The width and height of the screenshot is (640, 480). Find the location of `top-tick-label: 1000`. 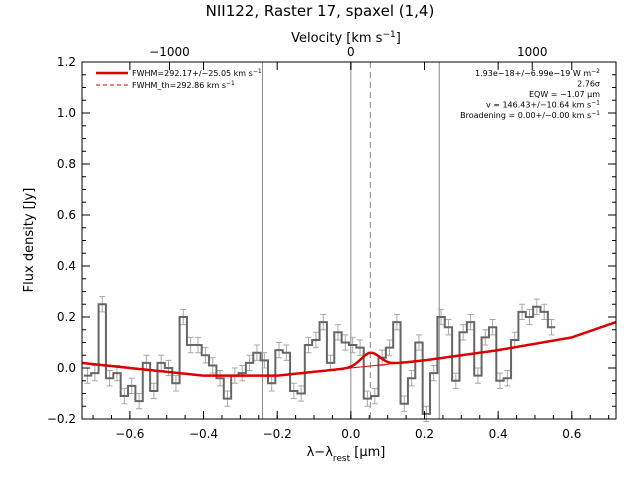

top-tick-label: 1000 is located at coordinates (532, 52).